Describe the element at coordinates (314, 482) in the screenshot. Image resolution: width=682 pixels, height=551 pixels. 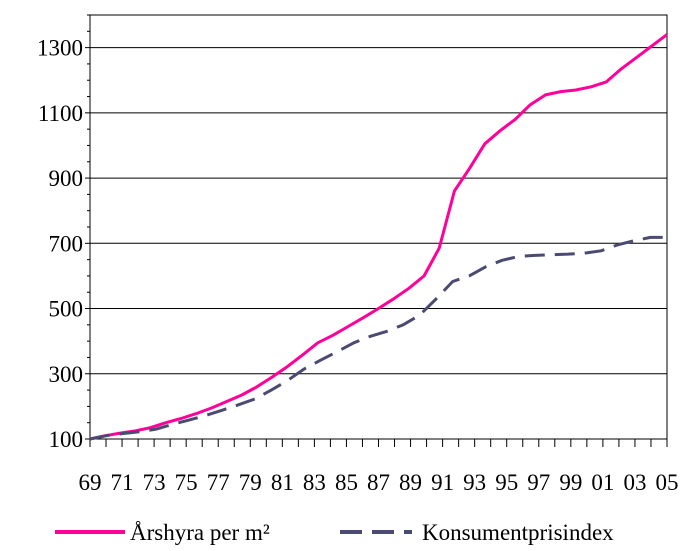
I see `x-tick-label: 83` at that location.